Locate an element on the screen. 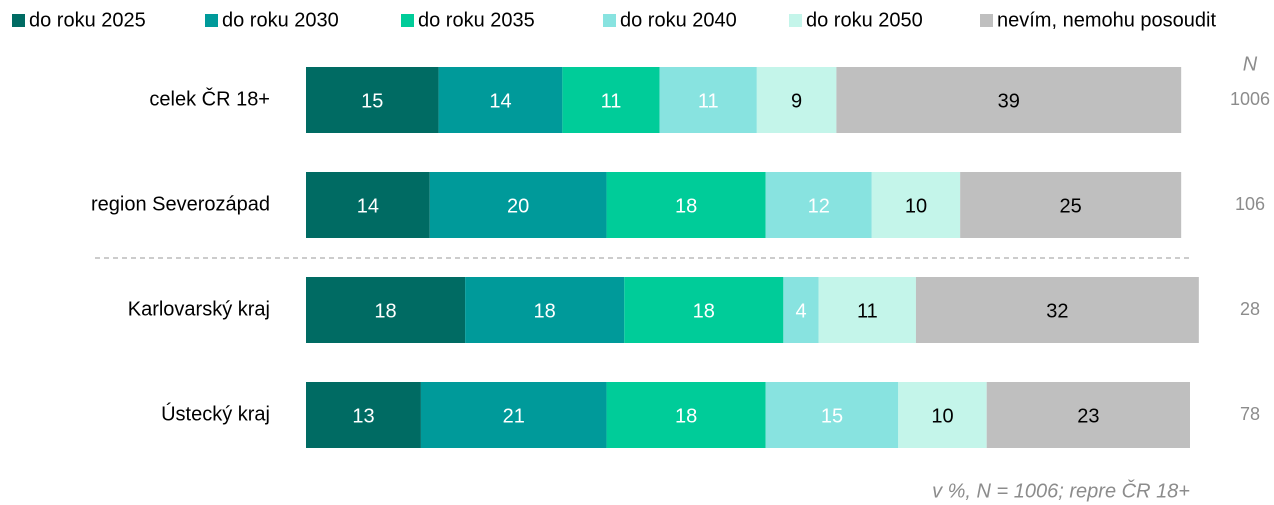 The image size is (1274, 505). legend-label: do roku 2035 is located at coordinates (476, 20).